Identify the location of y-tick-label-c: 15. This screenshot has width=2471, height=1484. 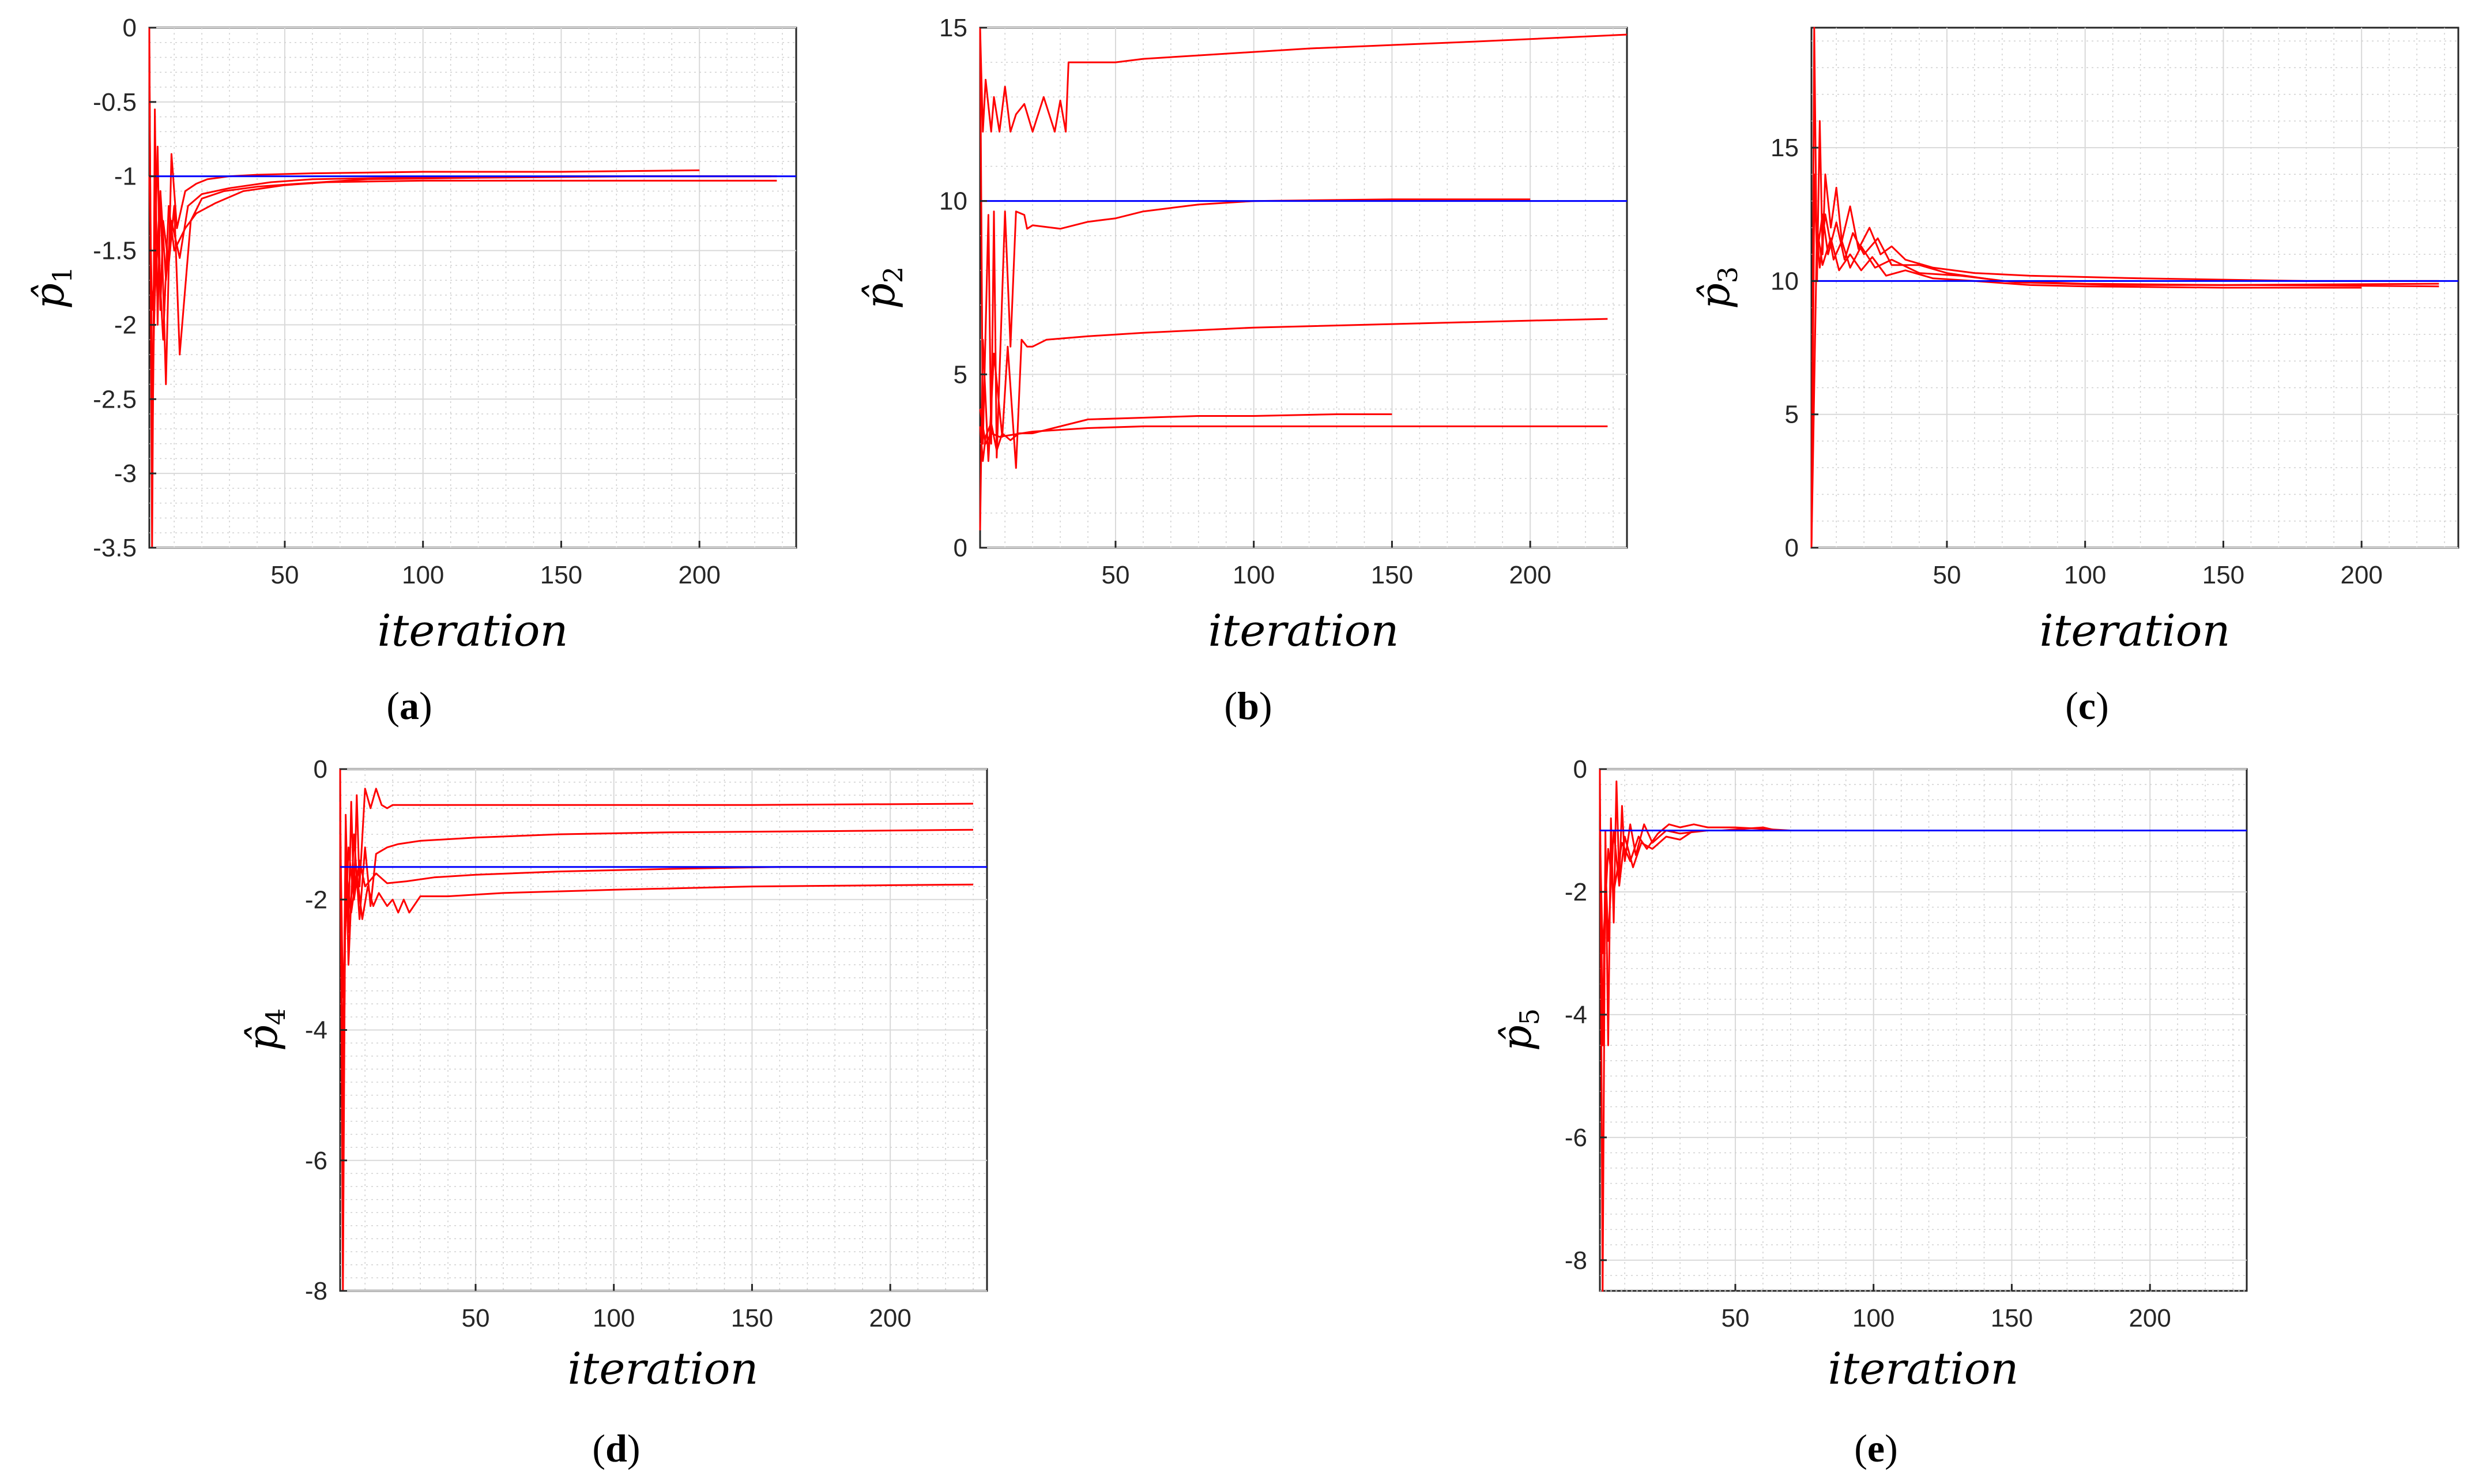
(1785, 148).